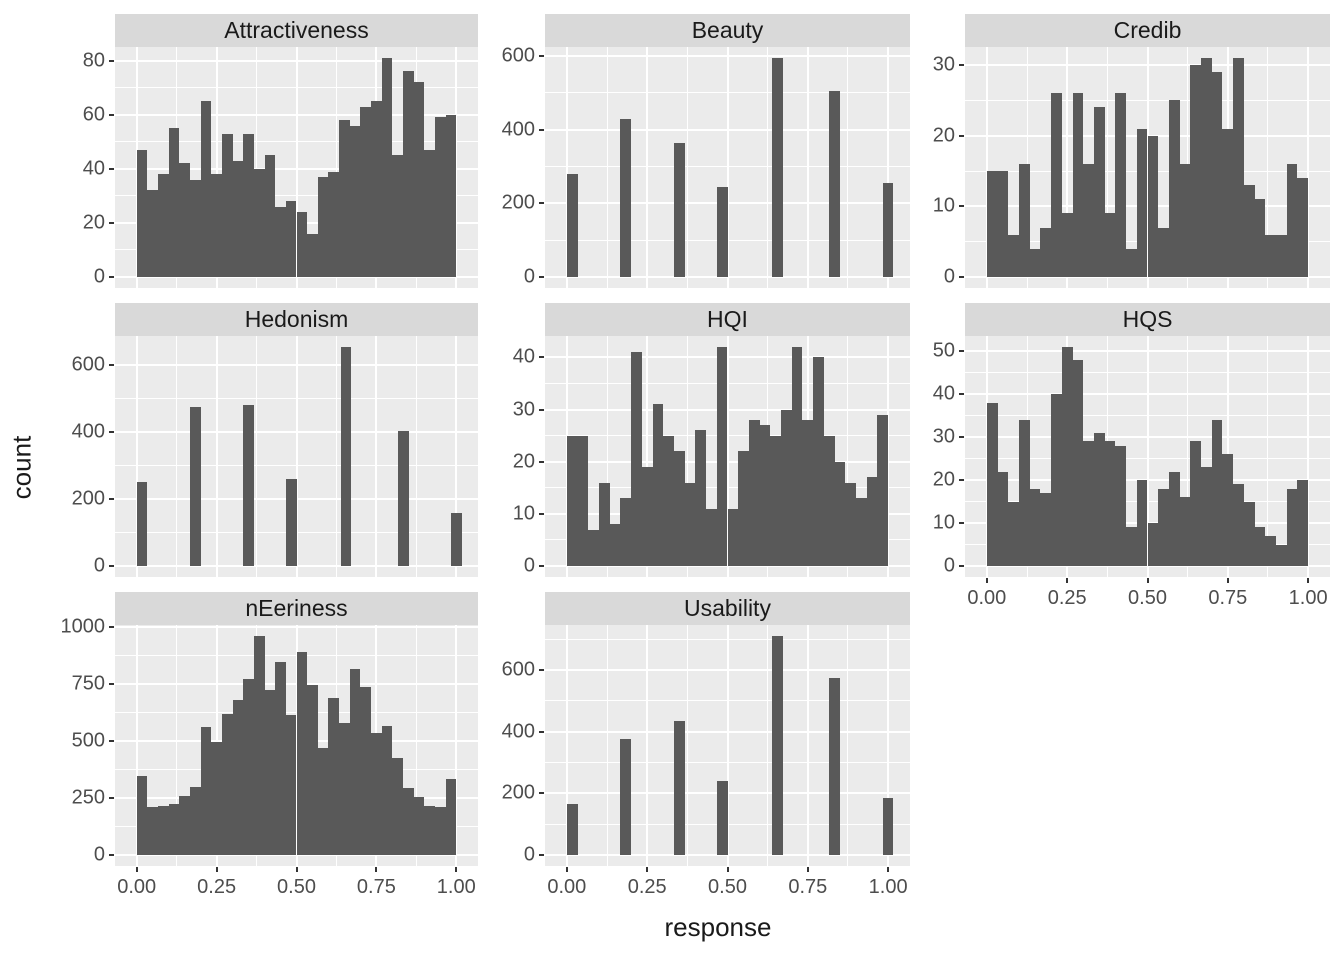 The height and width of the screenshot is (960, 1344). Describe the element at coordinates (456, 887) in the screenshot. I see `x-tick-label: 1.00` at that location.